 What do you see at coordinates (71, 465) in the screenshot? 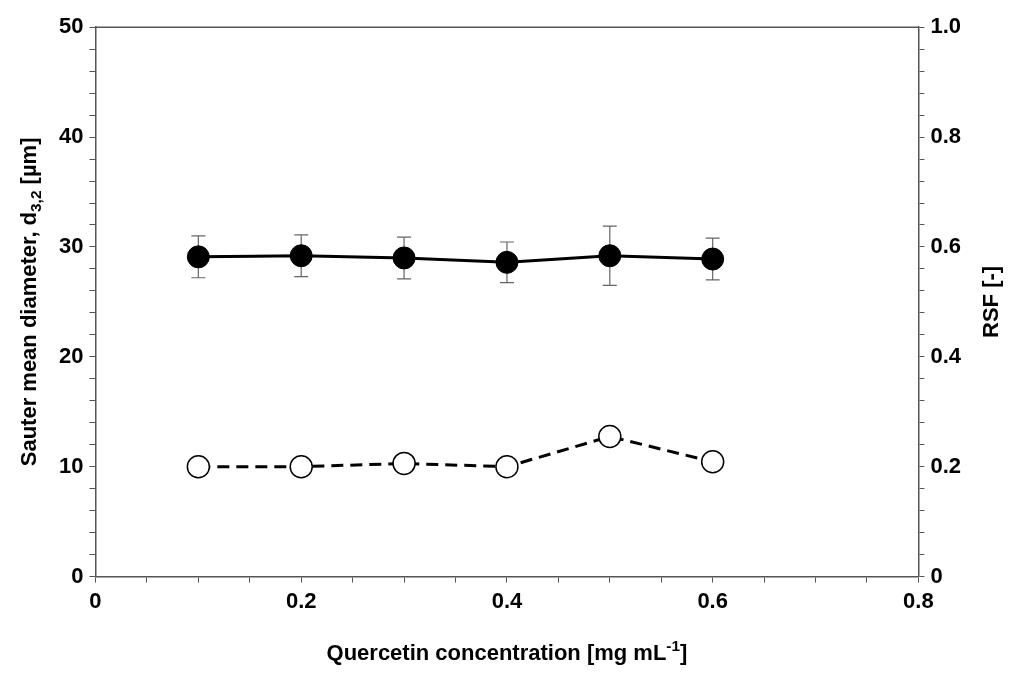
I see `y-tick-label: 10` at bounding box center [71, 465].